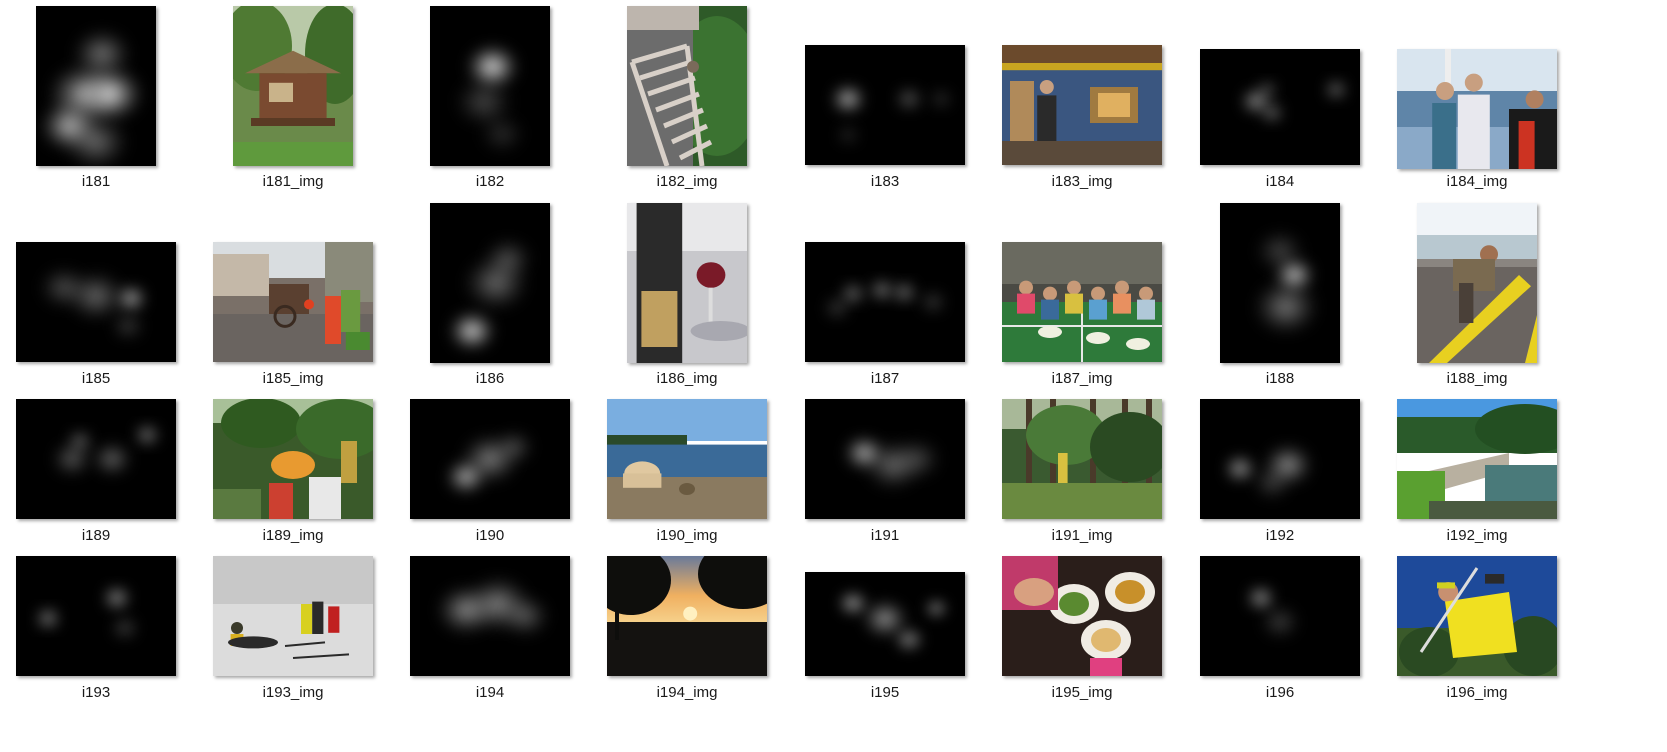  What do you see at coordinates (293, 378) in the screenshot?
I see `file-name-label: i185_img` at bounding box center [293, 378].